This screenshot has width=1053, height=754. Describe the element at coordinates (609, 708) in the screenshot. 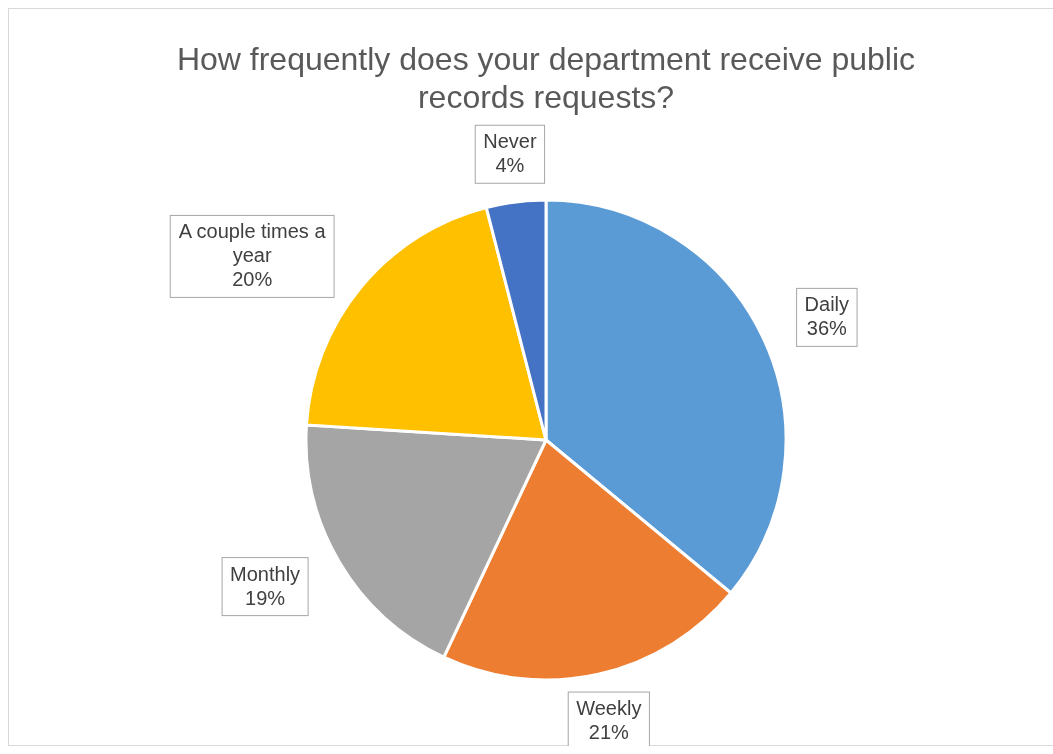

I see `slice-label: Weekly` at that location.